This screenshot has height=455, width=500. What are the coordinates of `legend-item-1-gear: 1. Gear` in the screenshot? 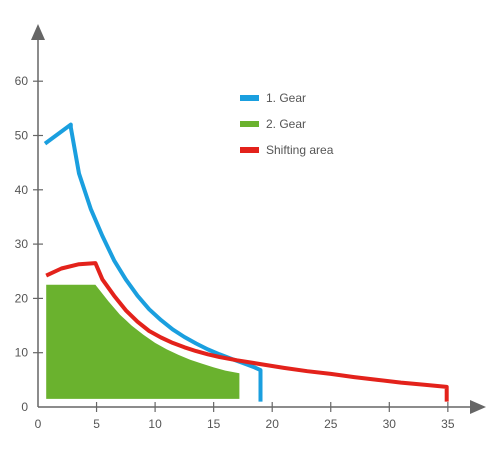 It's located at (273, 98).